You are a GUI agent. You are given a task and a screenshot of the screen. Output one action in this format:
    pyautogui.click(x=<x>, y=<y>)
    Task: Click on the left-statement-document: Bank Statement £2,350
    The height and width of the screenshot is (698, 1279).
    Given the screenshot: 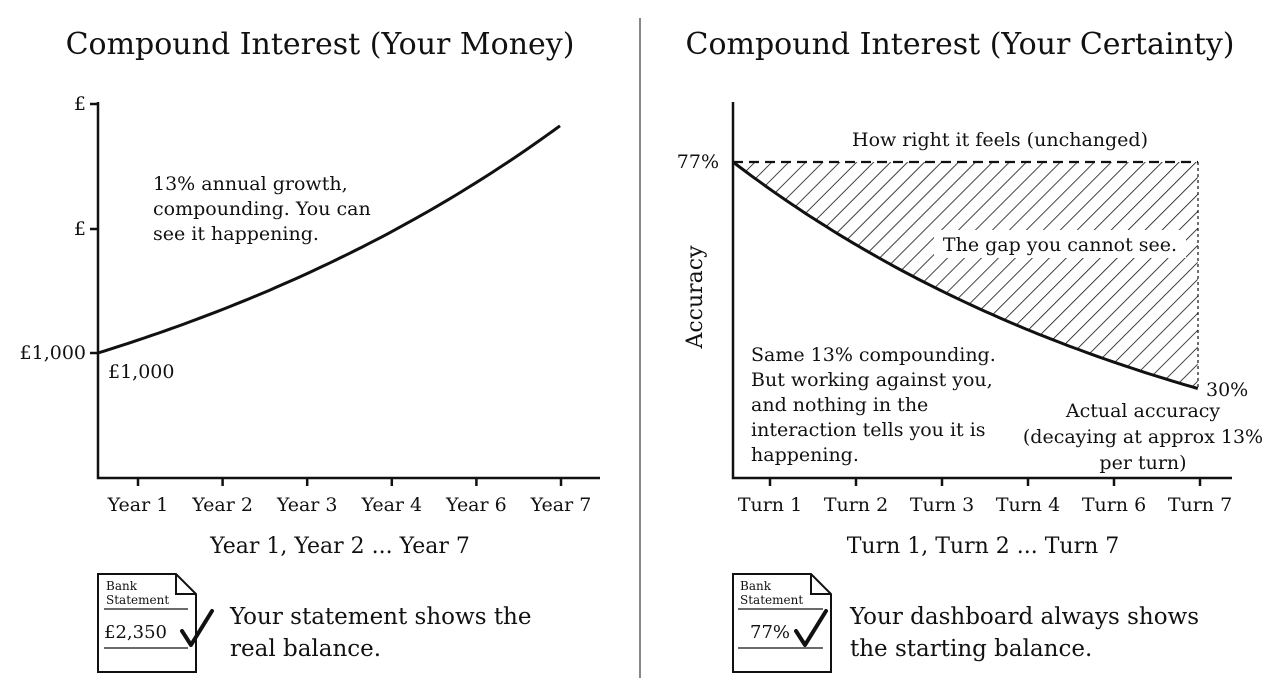 What is the action you would take?
    pyautogui.click(x=155, y=623)
    